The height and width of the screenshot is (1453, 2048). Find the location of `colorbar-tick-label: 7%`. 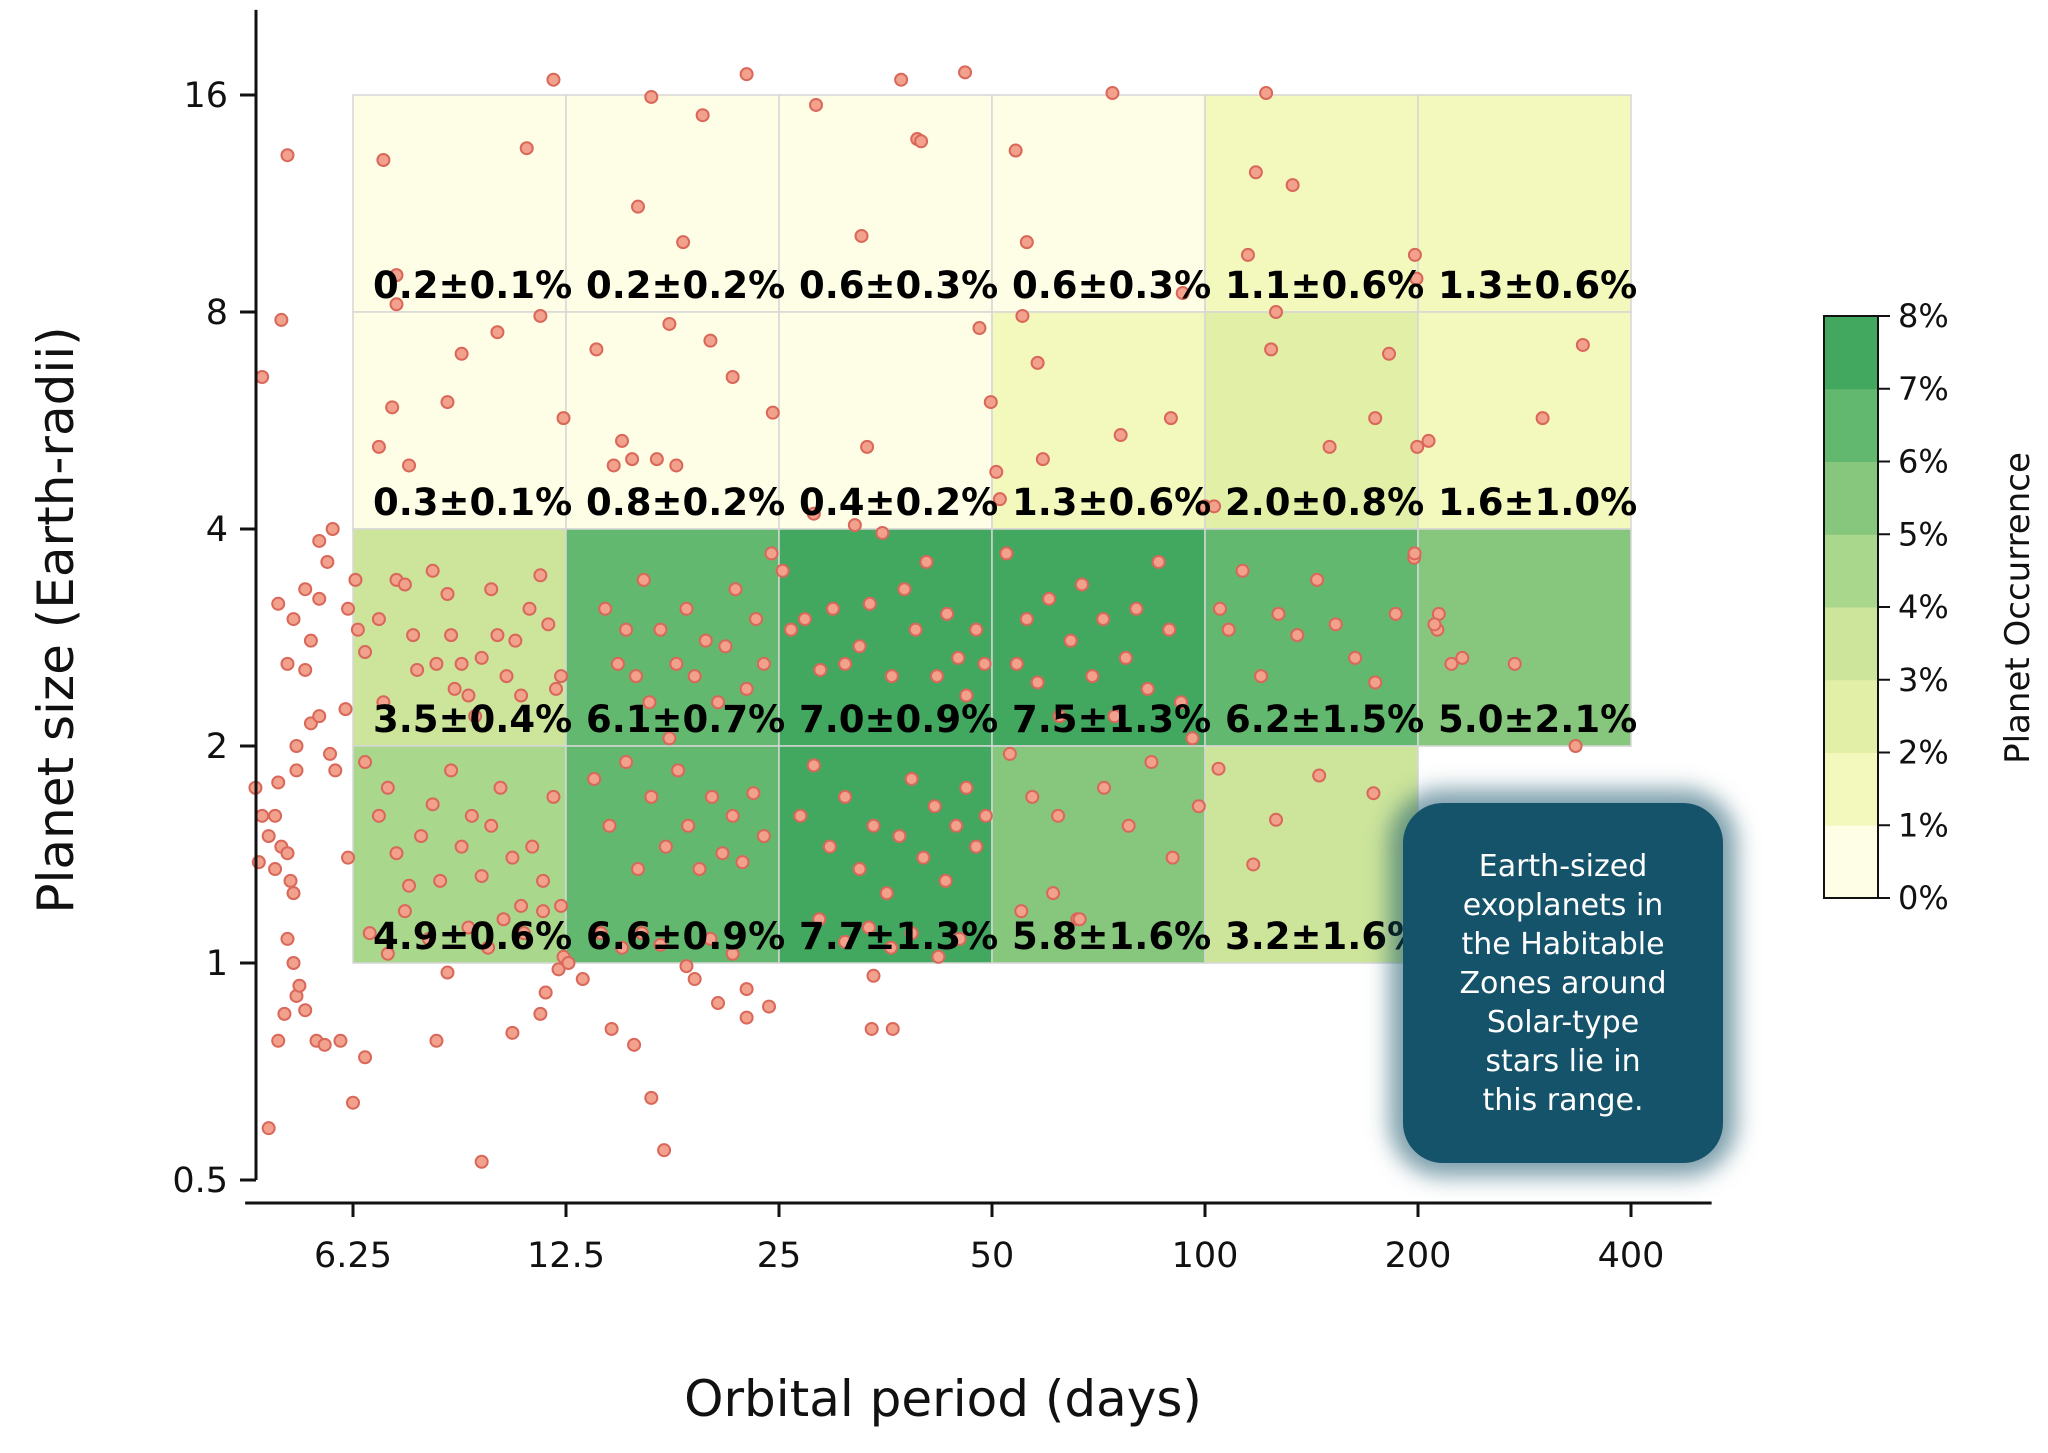

colorbar-tick-label: 7% is located at coordinates (1923, 389).